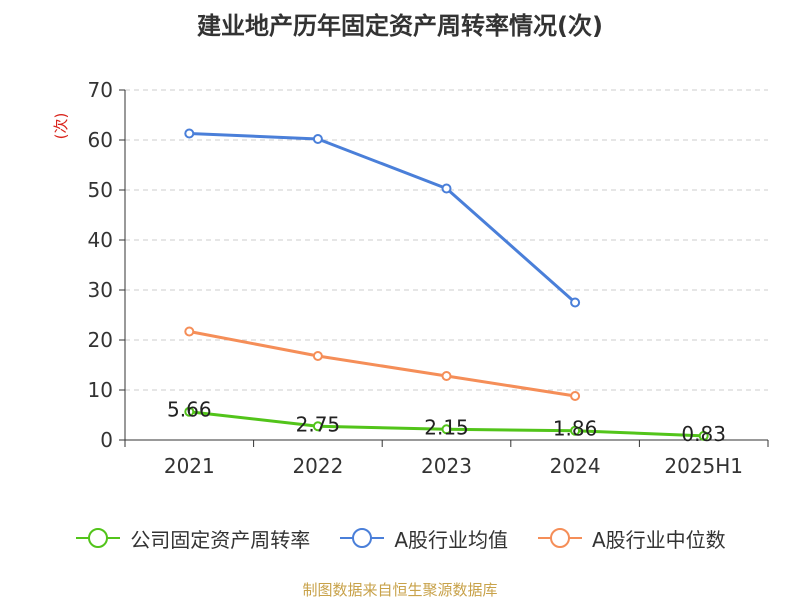  I want to click on y-tick-label: 60, so click(100, 140).